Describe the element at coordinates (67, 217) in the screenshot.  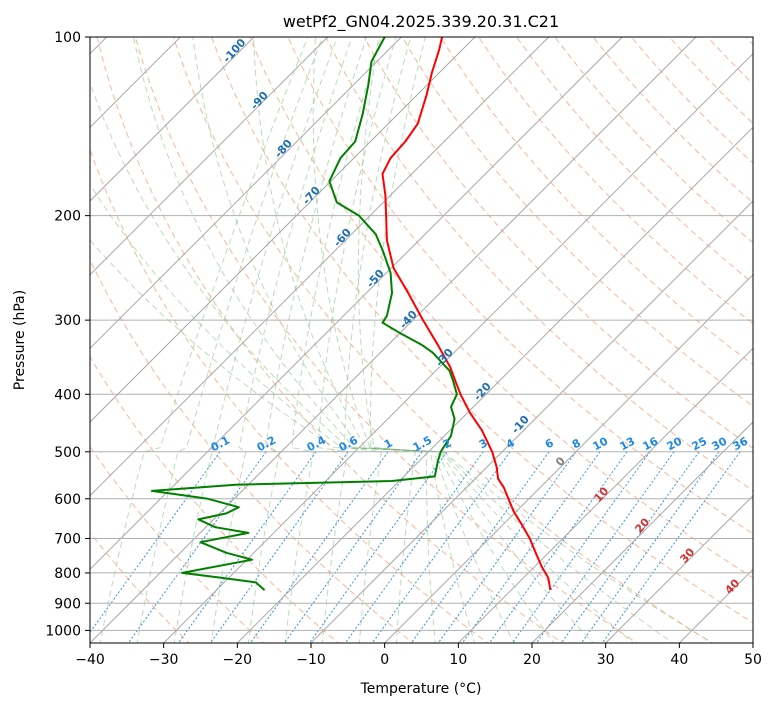
I see `y-tick-label: 200` at that location.